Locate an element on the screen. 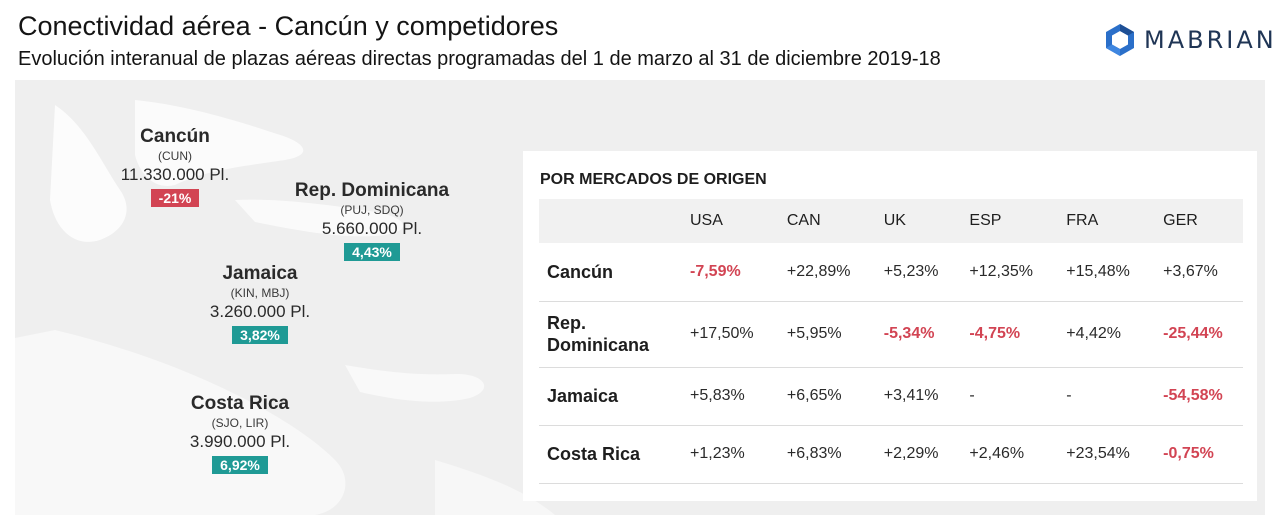 The image size is (1280, 525). column-header: ESP is located at coordinates (985, 220).